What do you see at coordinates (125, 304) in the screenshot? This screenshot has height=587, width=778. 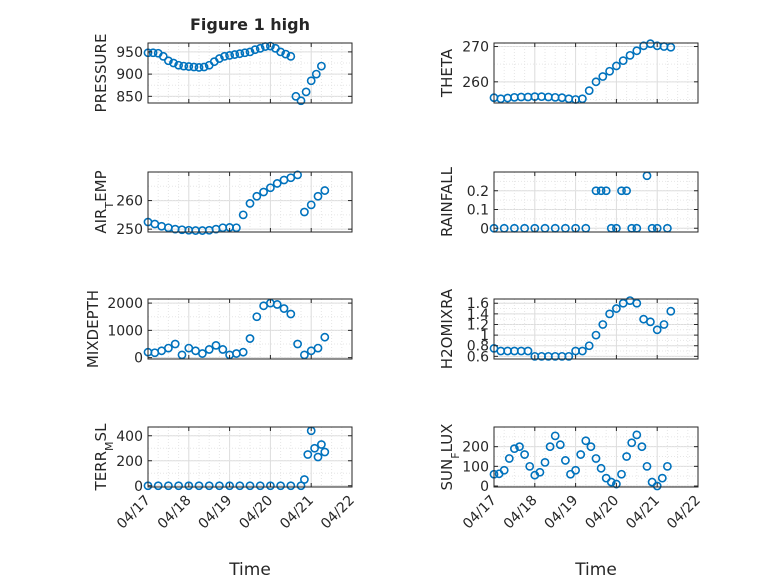 I see `y-tick-label: 2000` at bounding box center [125, 304].